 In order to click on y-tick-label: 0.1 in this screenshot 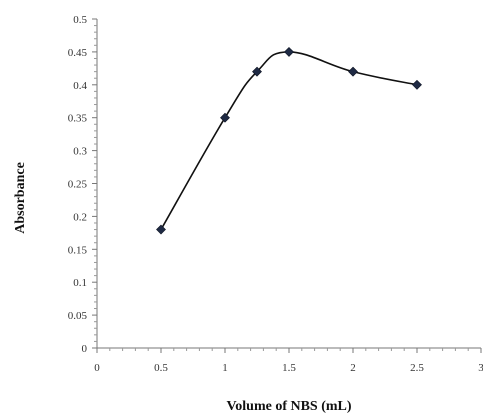, I will do `click(80, 283)`.